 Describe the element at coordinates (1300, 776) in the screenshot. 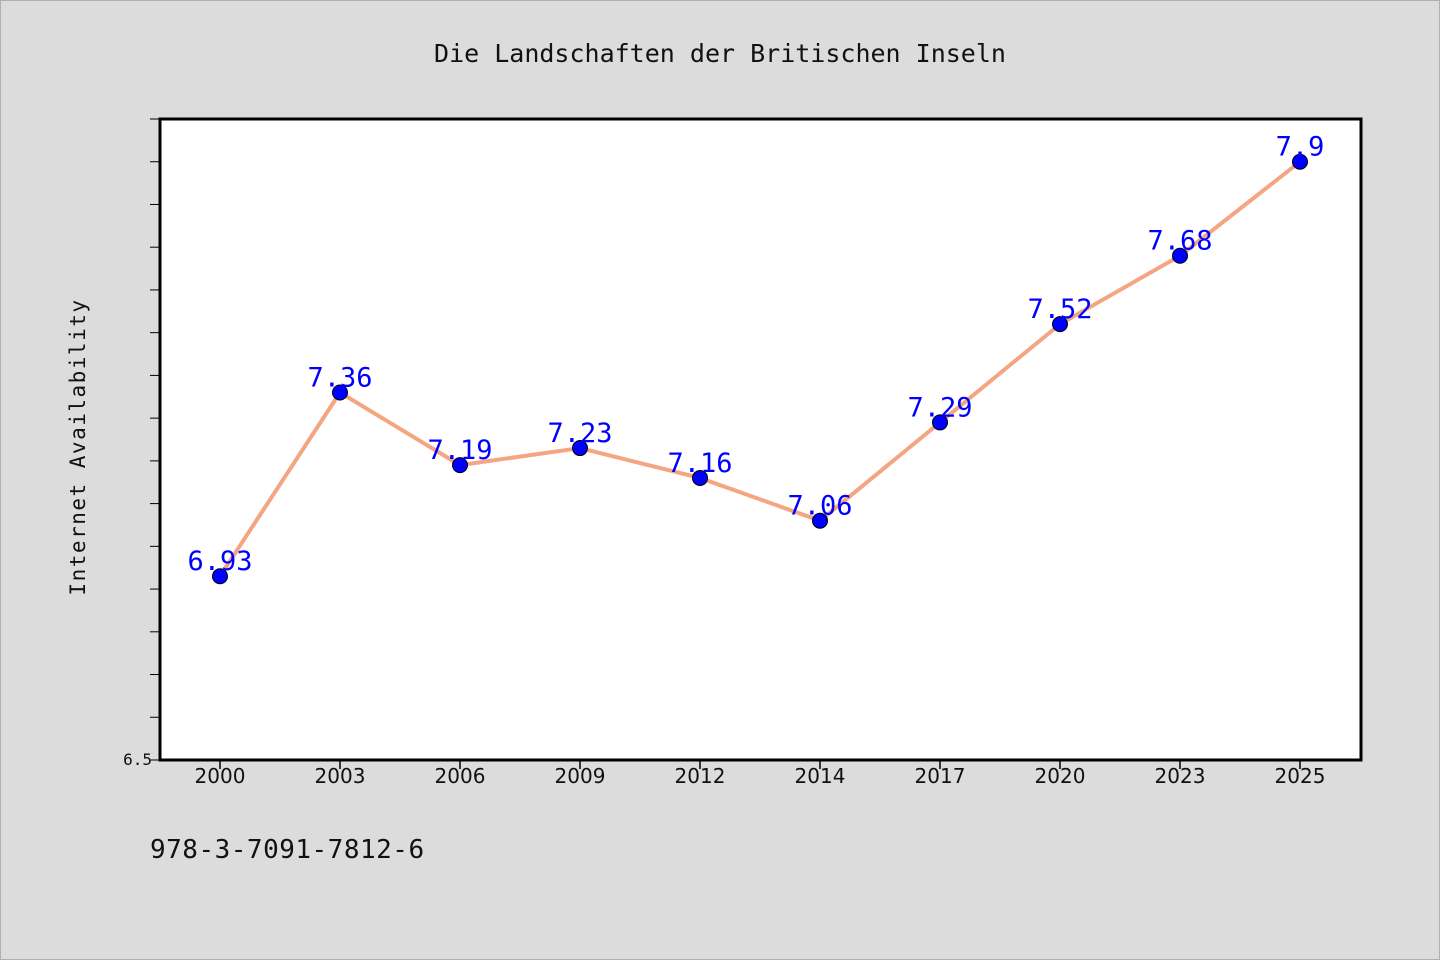

I see `x-tick-label: 2025` at that location.